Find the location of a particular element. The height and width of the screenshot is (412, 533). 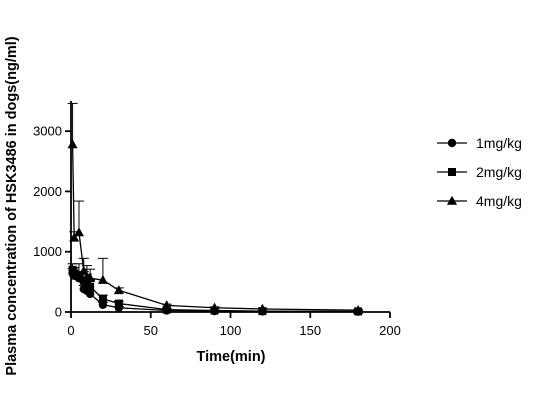

legend: 1mg/kg 2mg/kg 4mg/kg is located at coordinates (479, 172).